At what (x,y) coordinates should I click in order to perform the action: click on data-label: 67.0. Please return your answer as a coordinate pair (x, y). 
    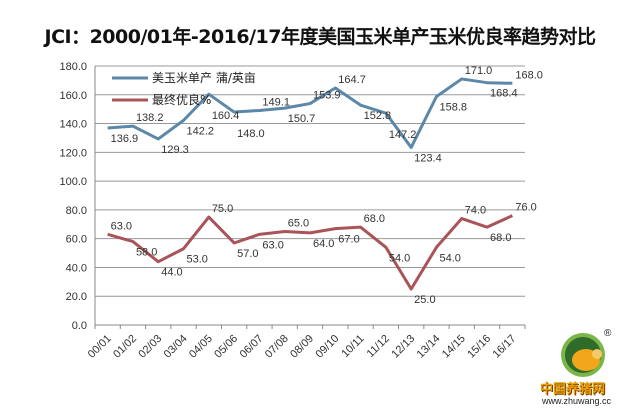
    Looking at the image, I should click on (348, 240).